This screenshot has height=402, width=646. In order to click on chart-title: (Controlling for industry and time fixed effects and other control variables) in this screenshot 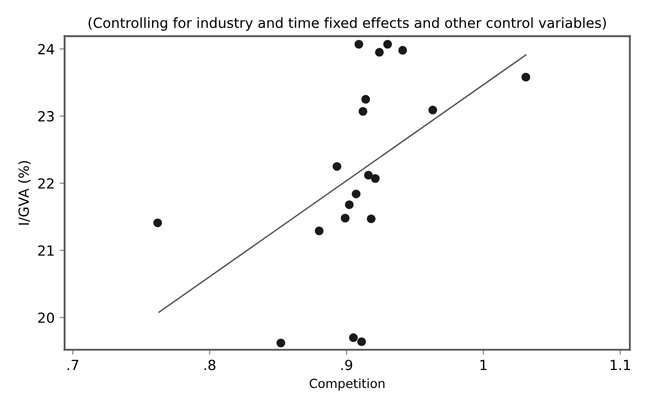, I will do `click(347, 24)`.